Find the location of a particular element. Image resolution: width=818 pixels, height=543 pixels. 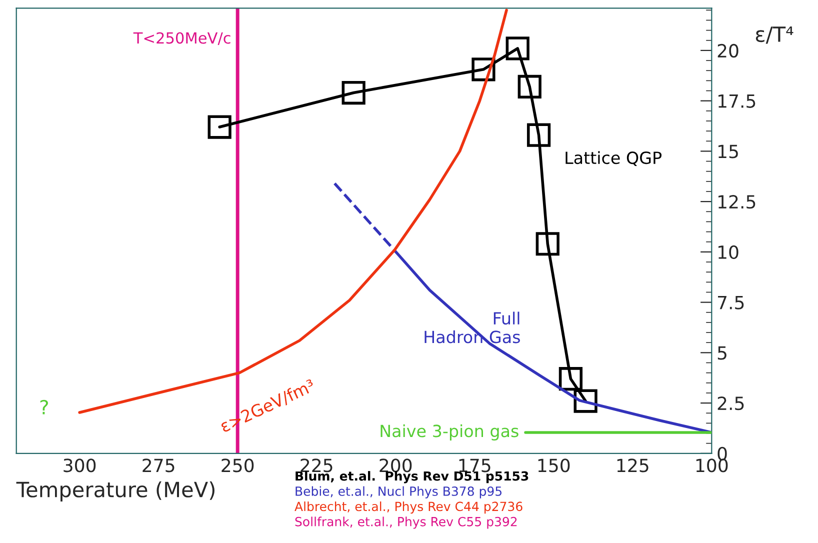

text: Bebie, et.al., Nucl Phys B378 p95 is located at coordinates (399, 492).